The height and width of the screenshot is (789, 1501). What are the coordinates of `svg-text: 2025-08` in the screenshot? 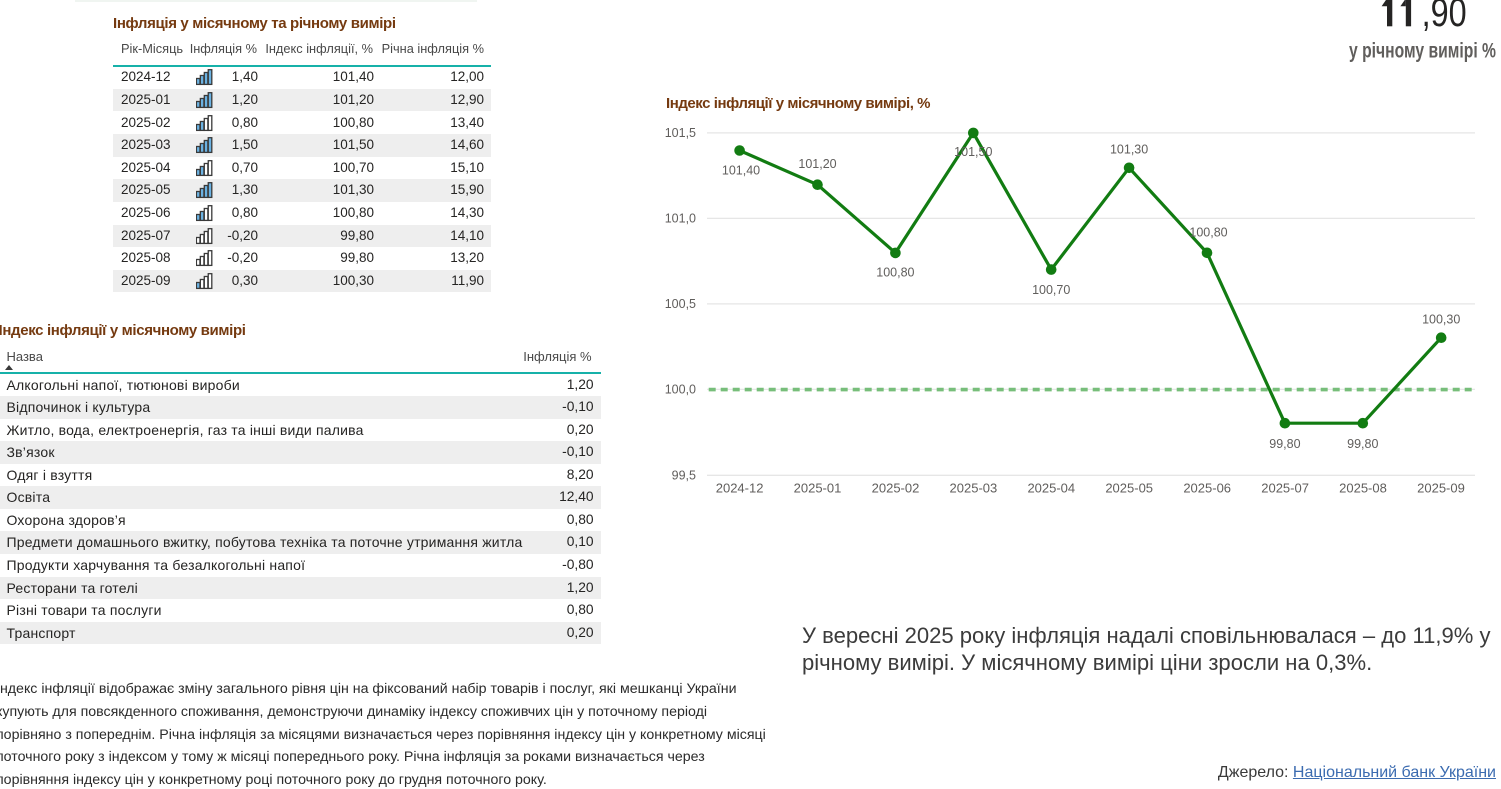 It's located at (1363, 488).